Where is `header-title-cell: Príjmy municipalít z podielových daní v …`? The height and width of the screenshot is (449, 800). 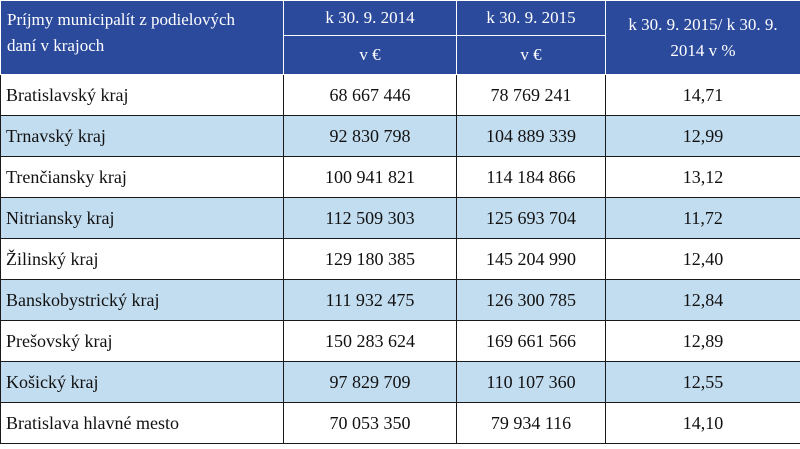 header-title-cell: Príjmy municipalít z podielových daní v … is located at coordinates (142, 37).